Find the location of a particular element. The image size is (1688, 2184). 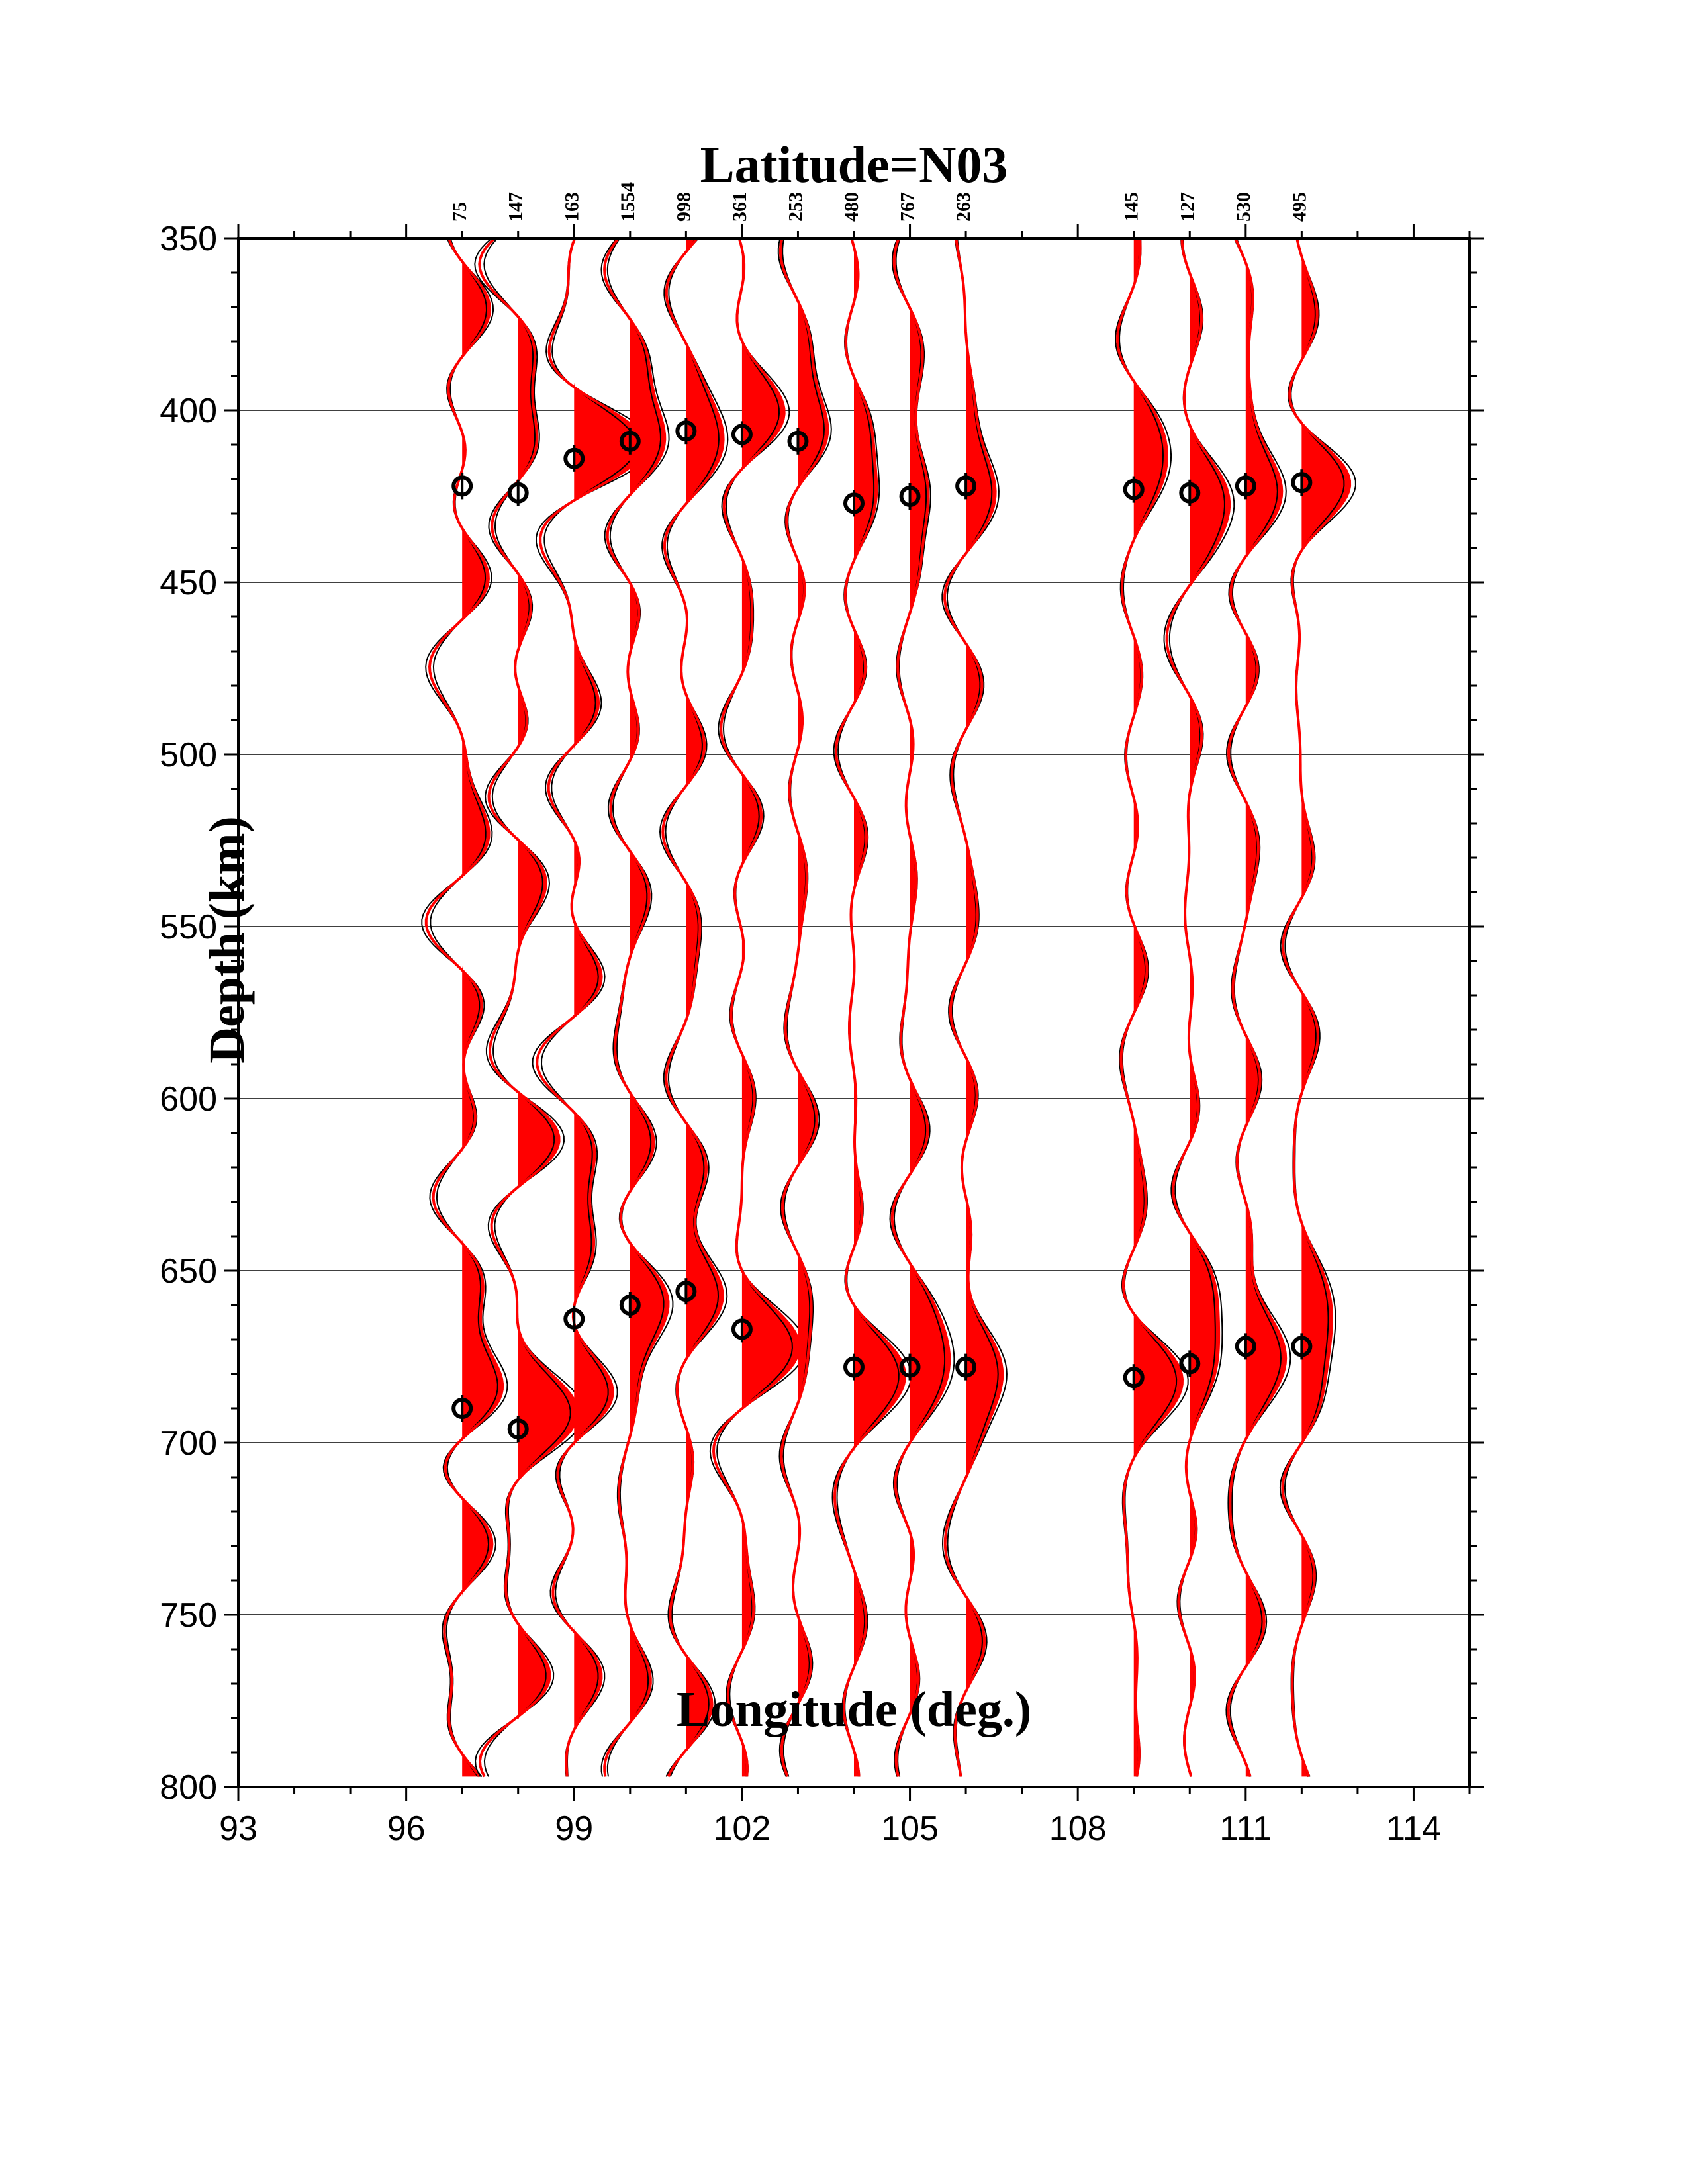

x-tick-label: 108 is located at coordinates (1078, 1829).